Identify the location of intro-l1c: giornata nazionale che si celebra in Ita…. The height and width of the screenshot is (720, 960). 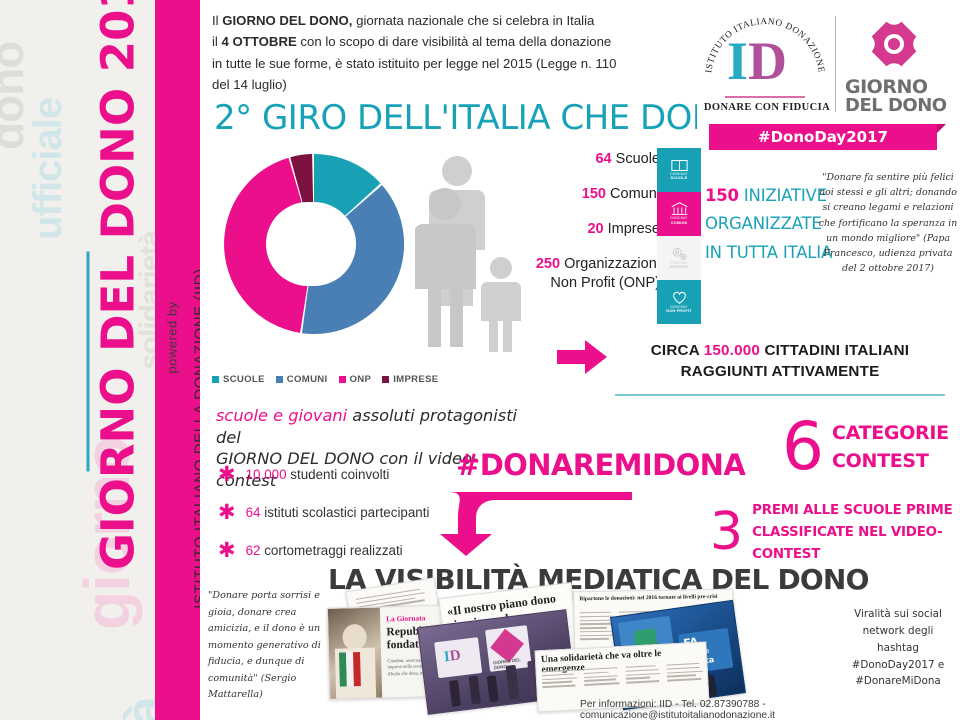
(473, 20).